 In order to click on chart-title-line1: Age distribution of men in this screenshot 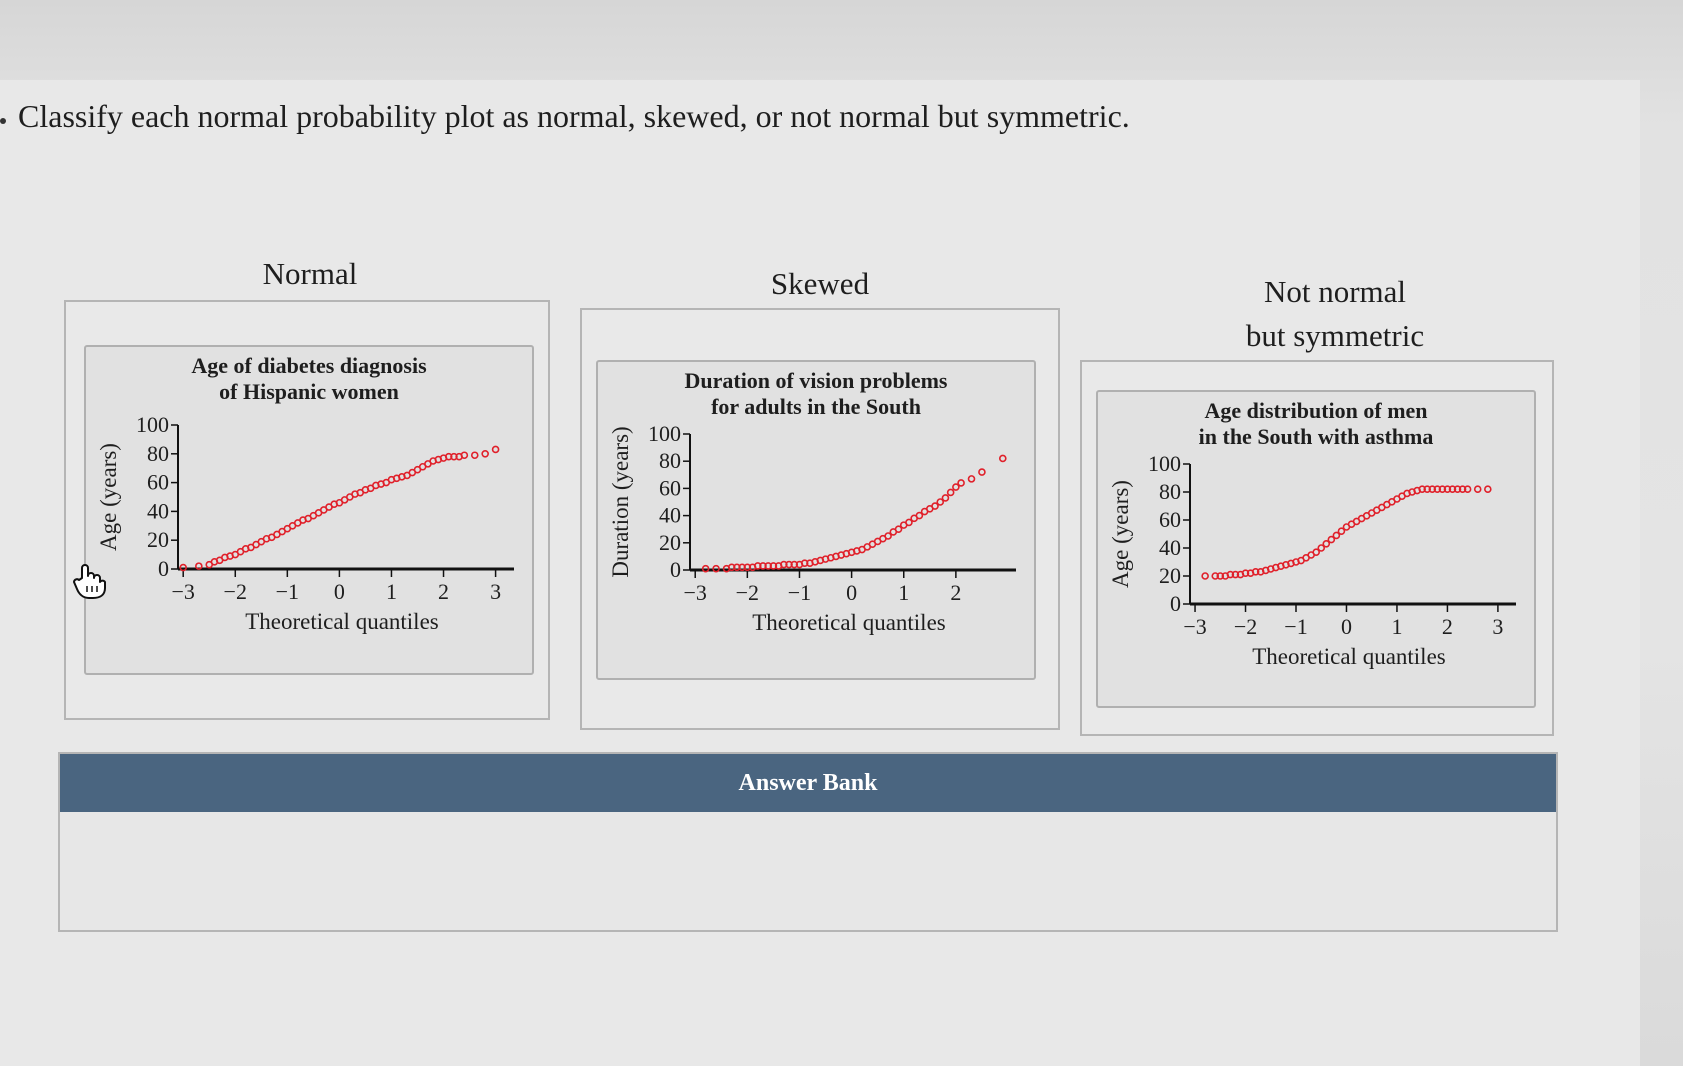, I will do `click(1315, 410)`.